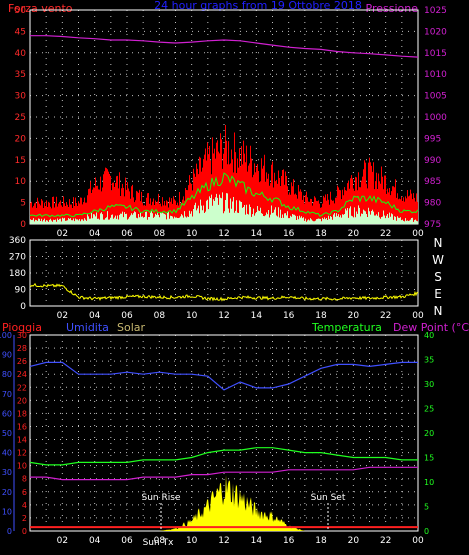  Describe the element at coordinates (7, 453) in the screenshot. I see `y-tick-label-humidity: 40` at that location.